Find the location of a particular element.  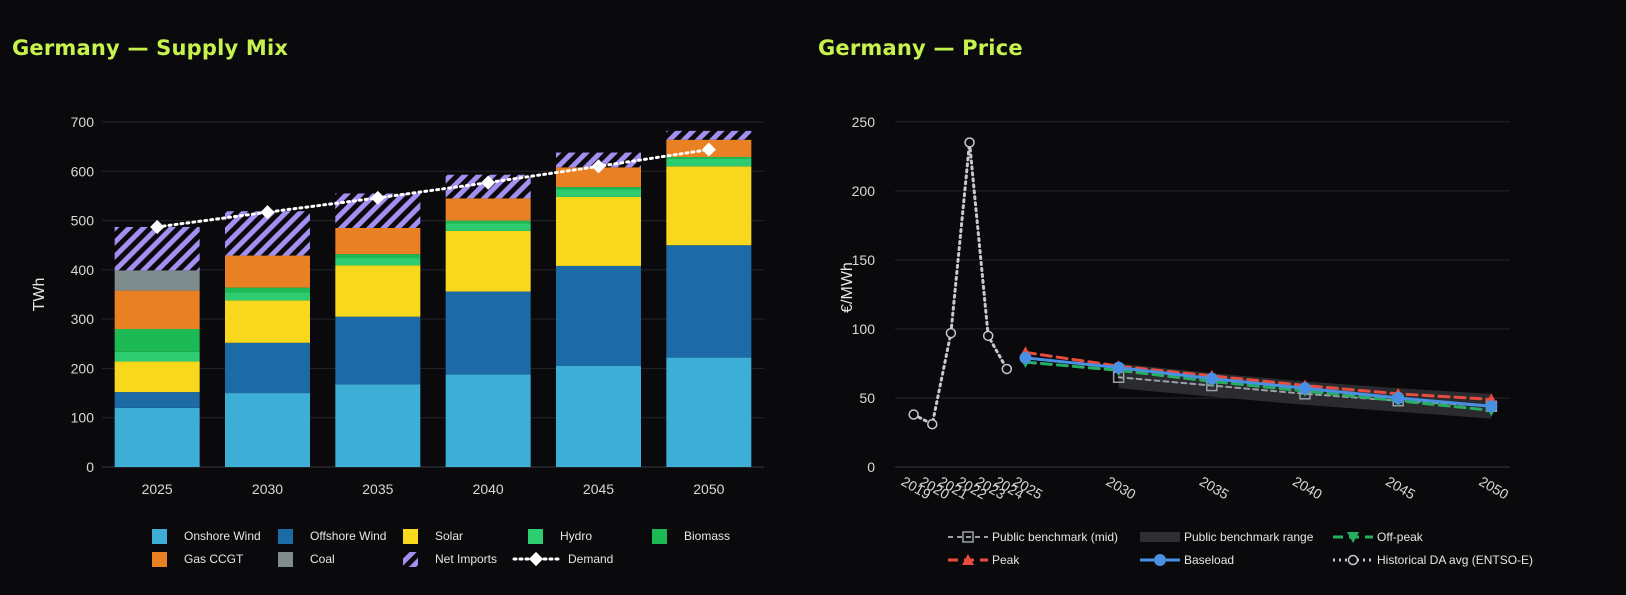

legend-swatch-offshore is located at coordinates (285, 536).